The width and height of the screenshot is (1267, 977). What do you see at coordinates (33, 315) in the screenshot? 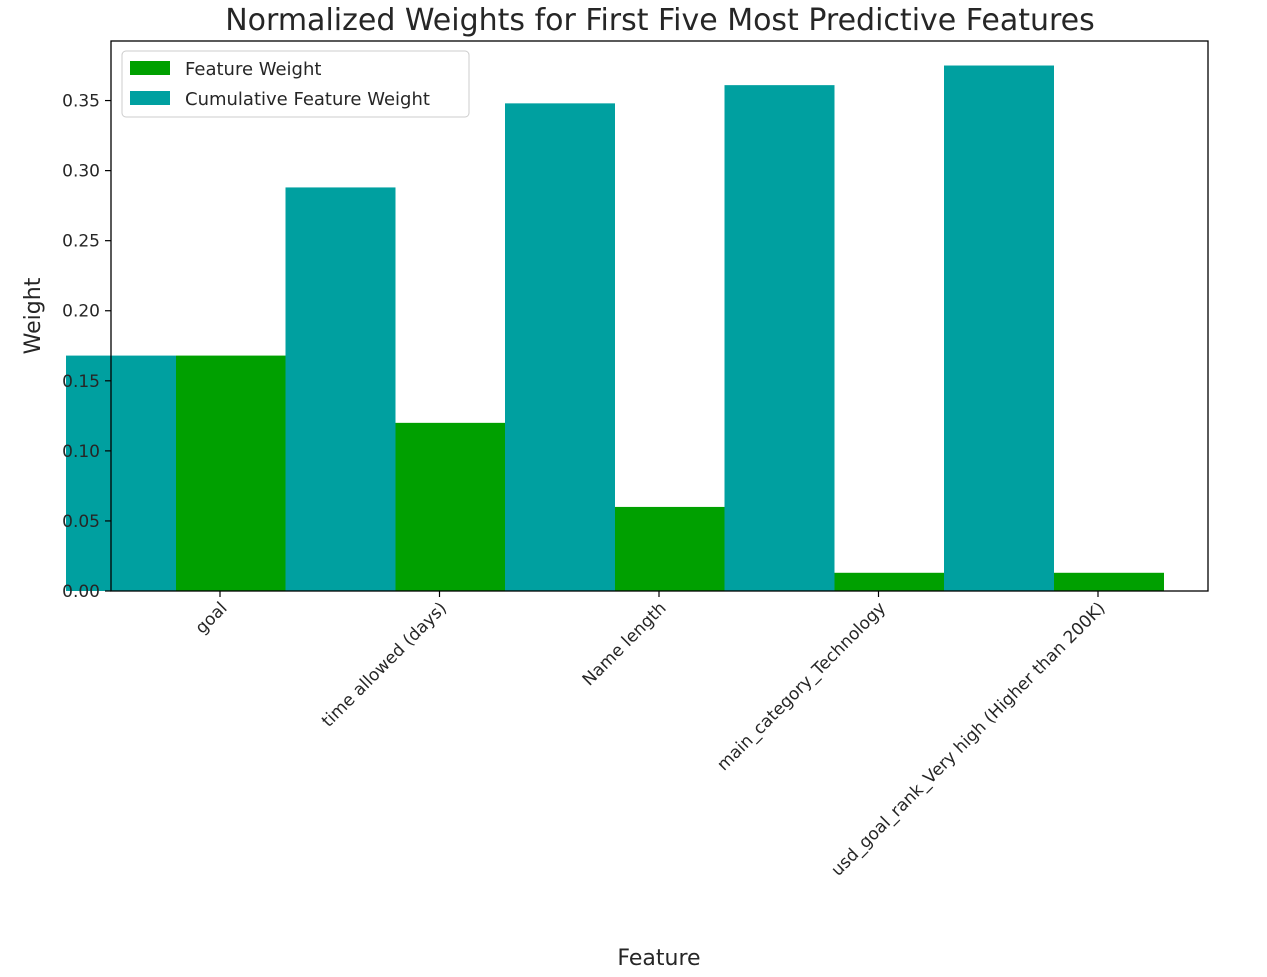
I see `y-axis-label: Weight` at bounding box center [33, 315].